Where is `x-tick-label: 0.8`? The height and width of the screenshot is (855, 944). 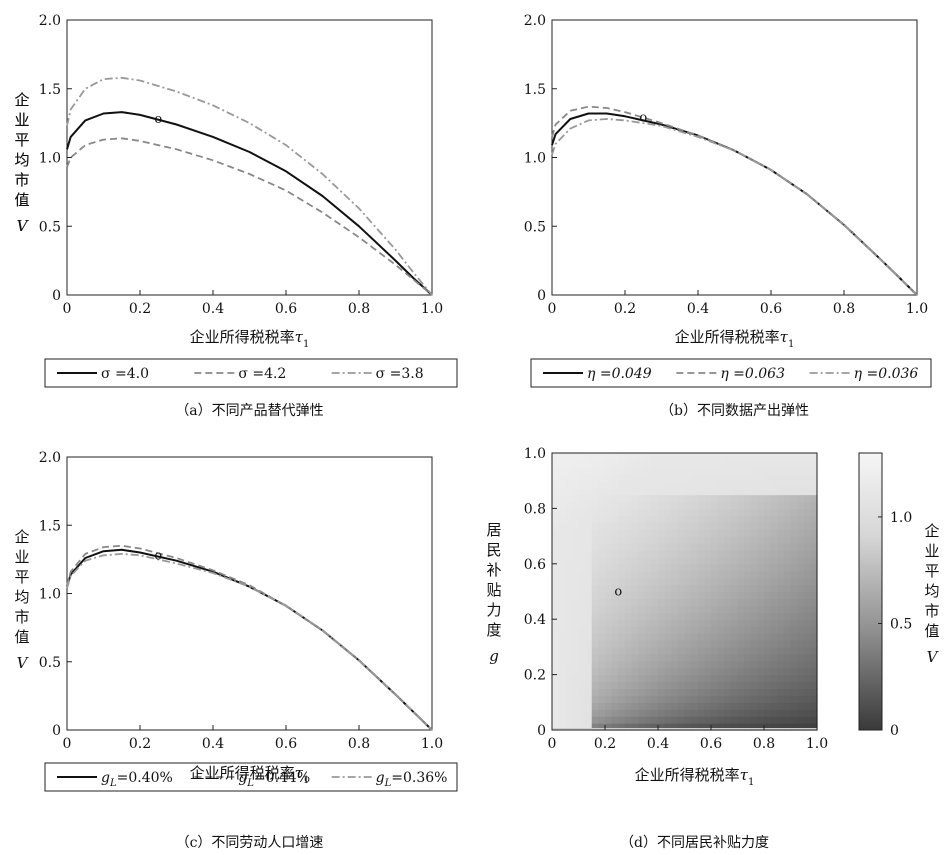 x-tick-label: 0.8 is located at coordinates (764, 744).